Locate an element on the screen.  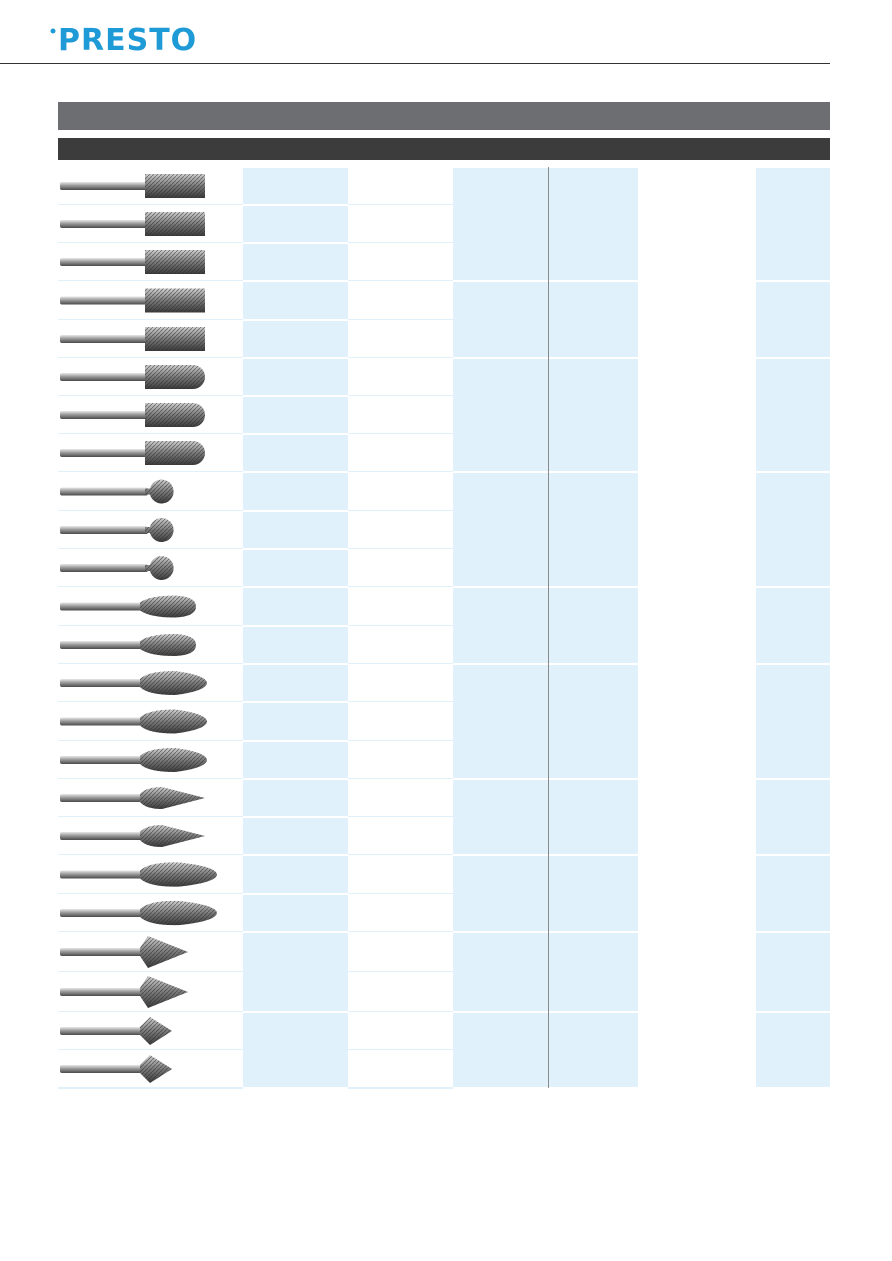
section-bar is located at coordinates (444, 116).